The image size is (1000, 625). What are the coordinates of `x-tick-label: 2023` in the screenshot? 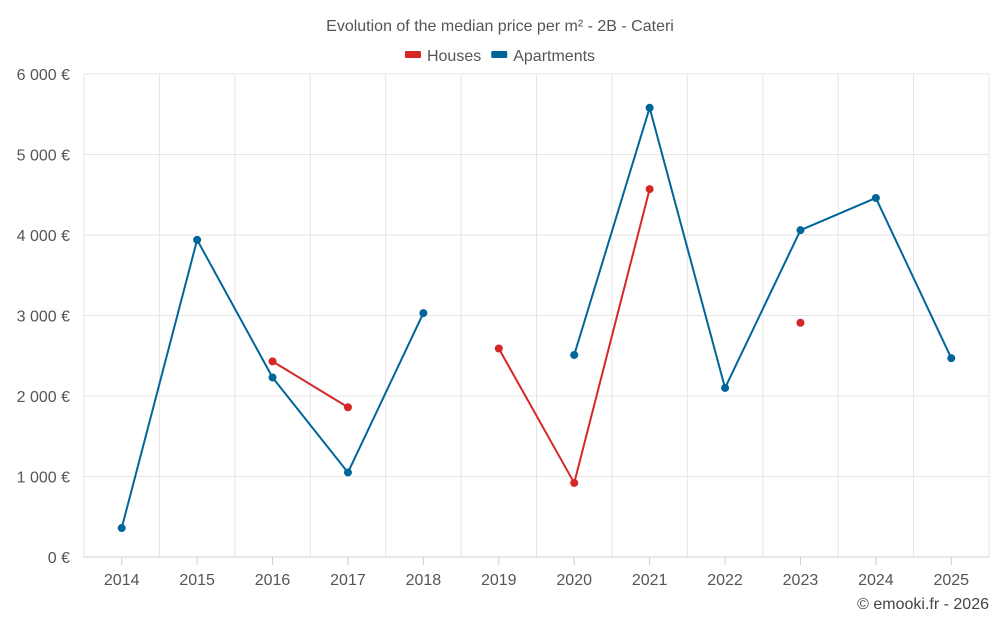 It's located at (801, 580).